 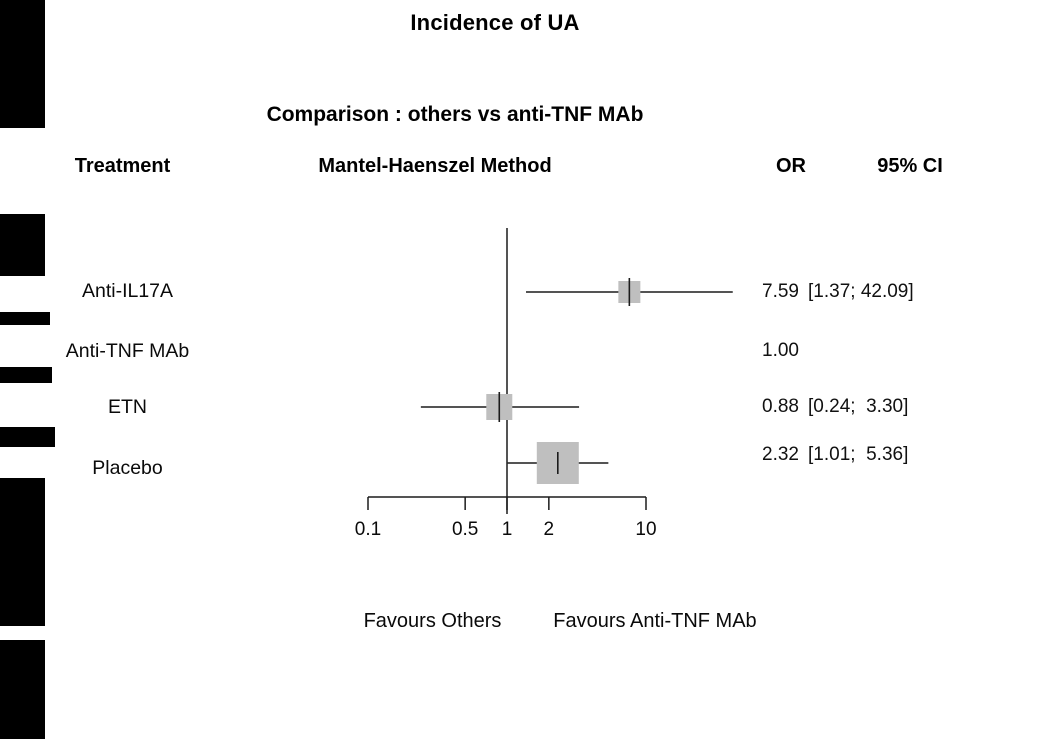 I want to click on treatment-label: Placebo, so click(x=127, y=468).